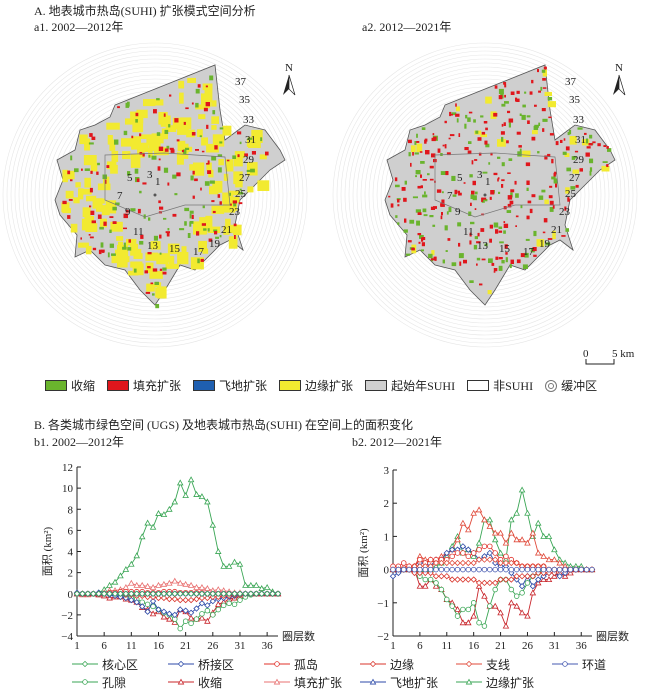 Image resolution: width=650 pixels, height=693 pixels. Describe the element at coordinates (239, 645) in the screenshot. I see `x-tick-label: 31` at that location.